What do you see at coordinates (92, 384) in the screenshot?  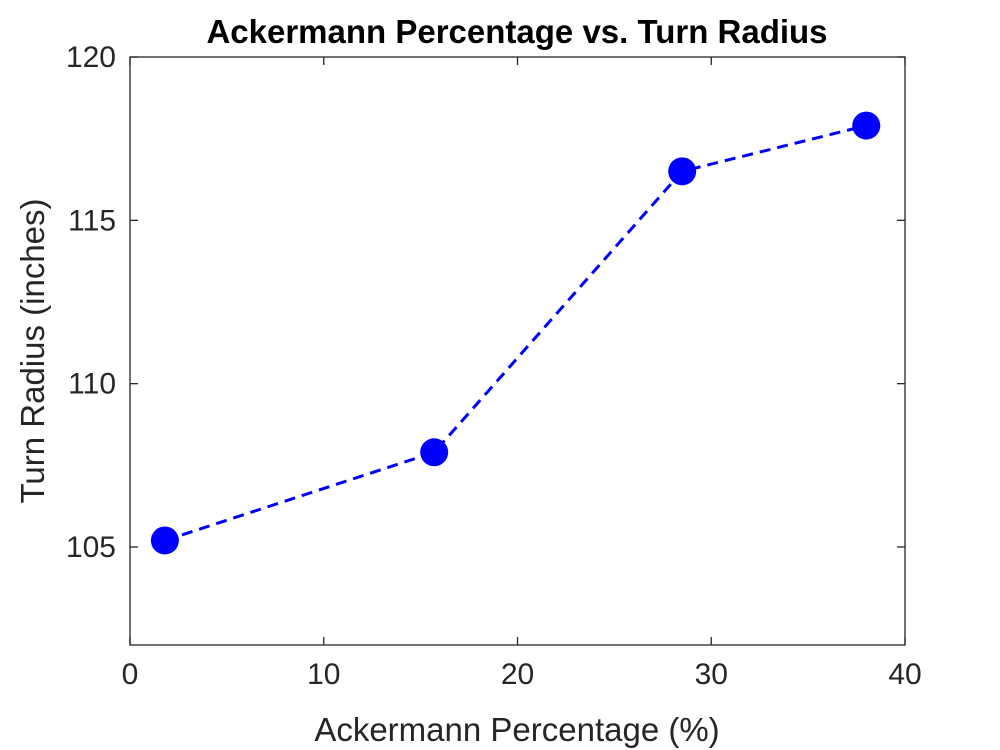 I see `y-tick-label: 110` at bounding box center [92, 384].